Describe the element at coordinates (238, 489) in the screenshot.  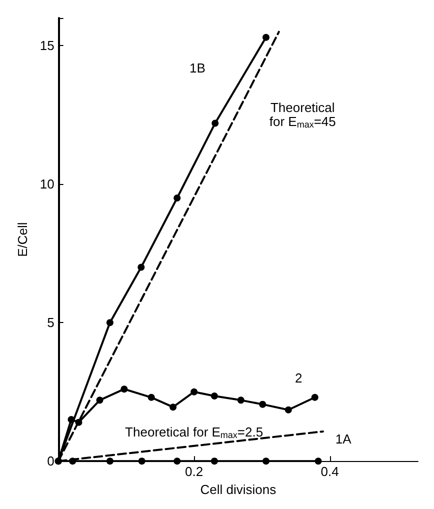
I see `x-axis-title: Cell divisions` at that location.